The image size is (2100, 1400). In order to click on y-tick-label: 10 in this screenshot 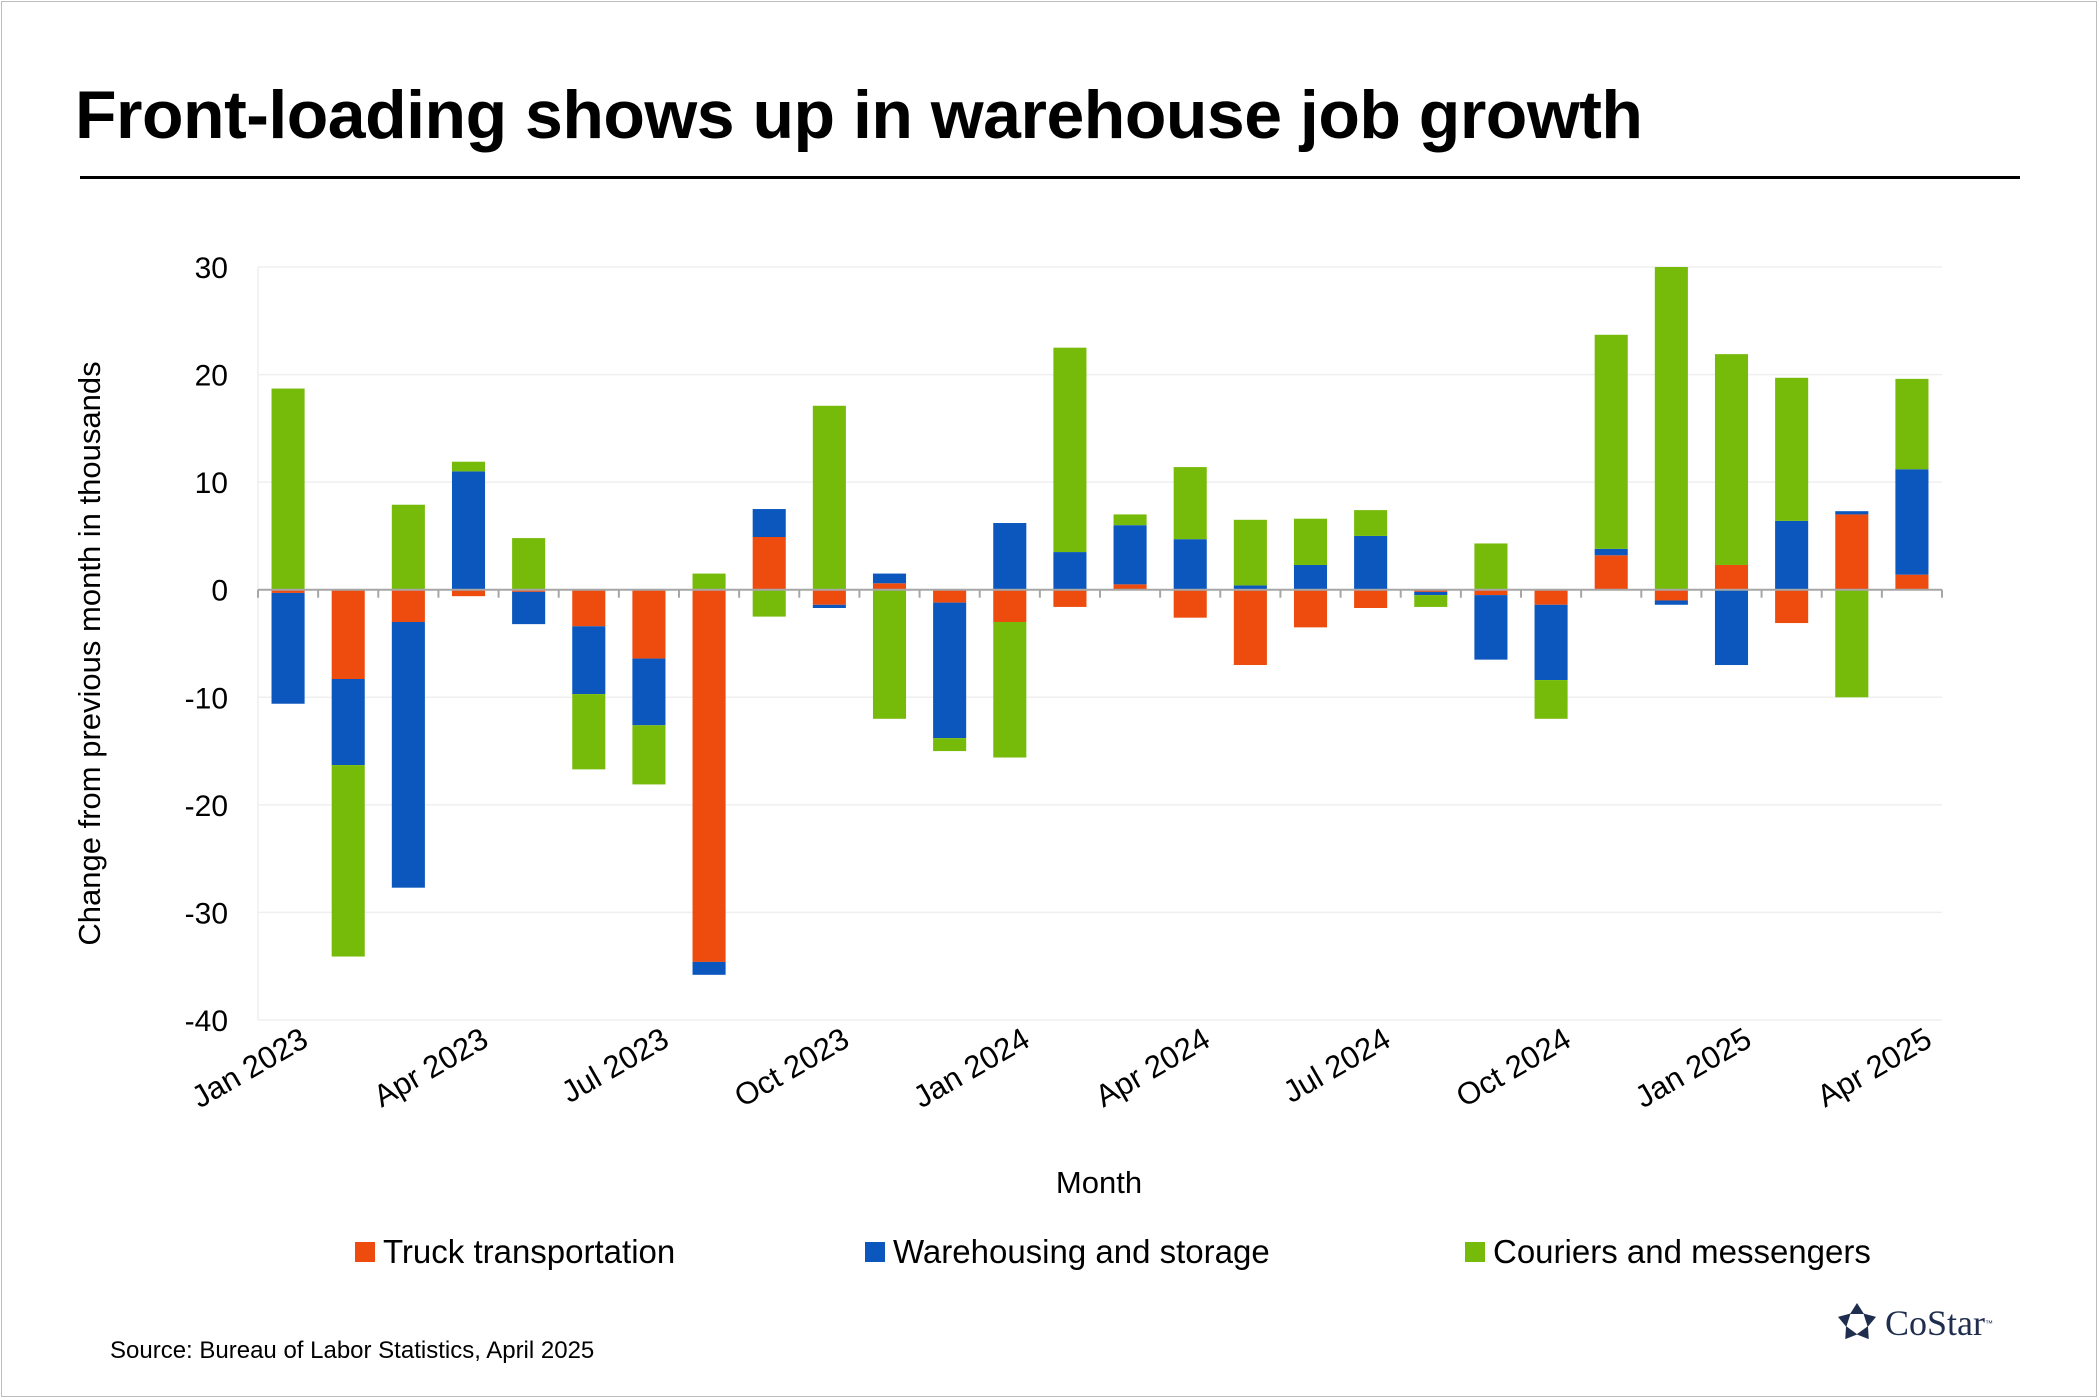, I will do `click(211, 483)`.